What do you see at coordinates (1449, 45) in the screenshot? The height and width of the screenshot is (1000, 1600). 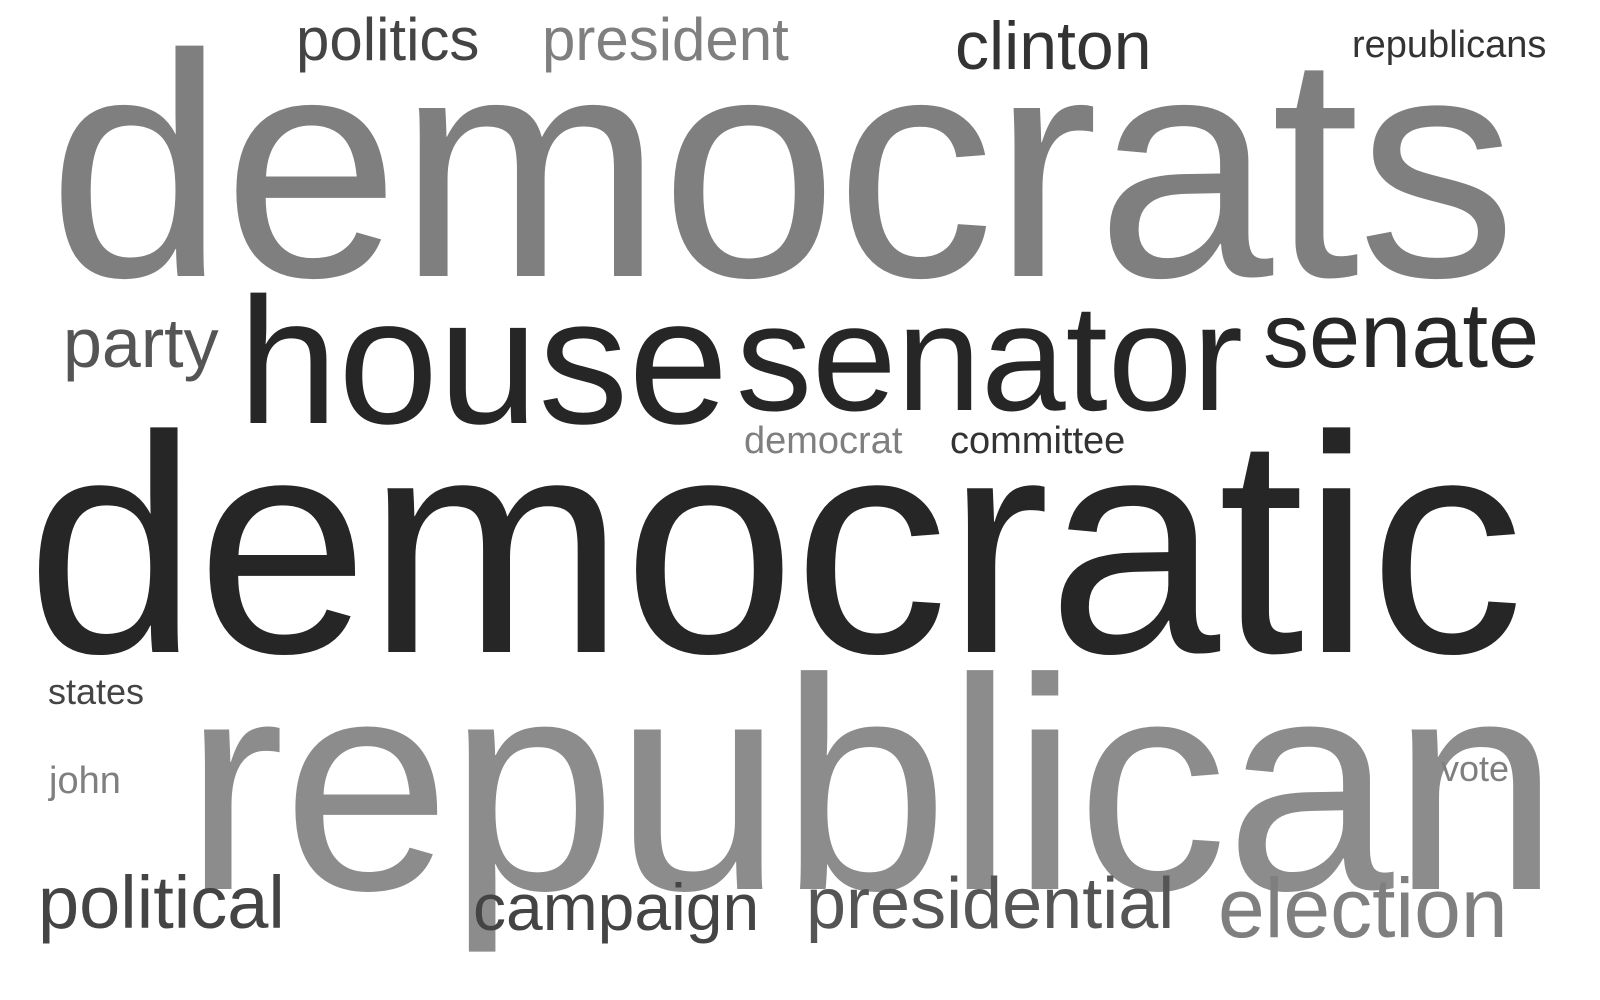 I see `word-republicans: republicans` at bounding box center [1449, 45].